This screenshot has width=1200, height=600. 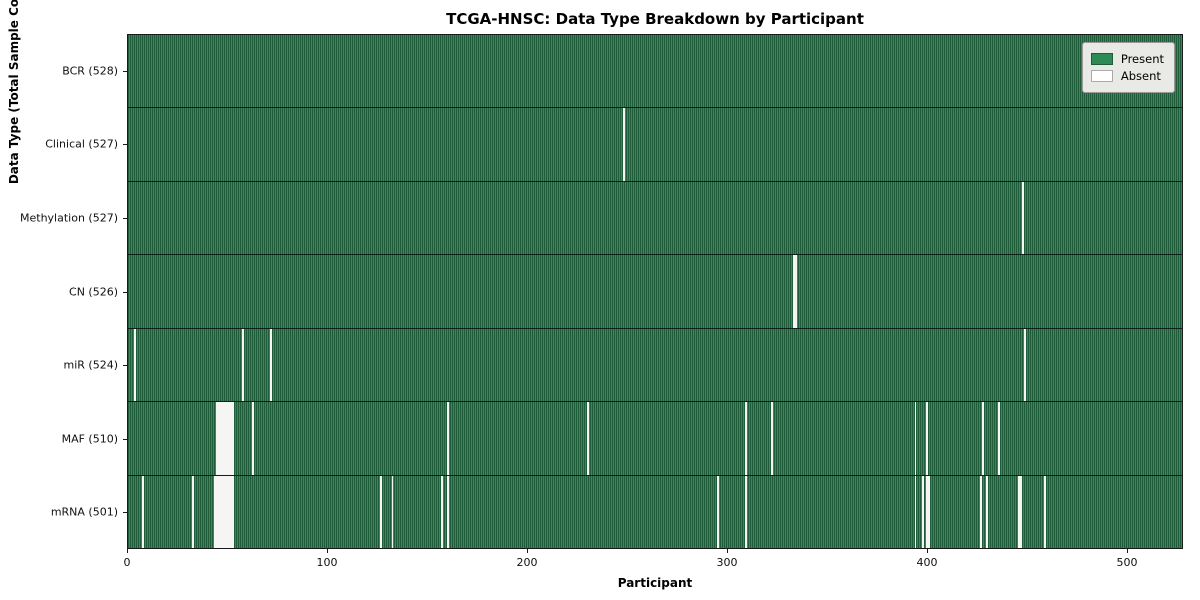 I want to click on legend-label-present: Present, so click(x=1142, y=59).